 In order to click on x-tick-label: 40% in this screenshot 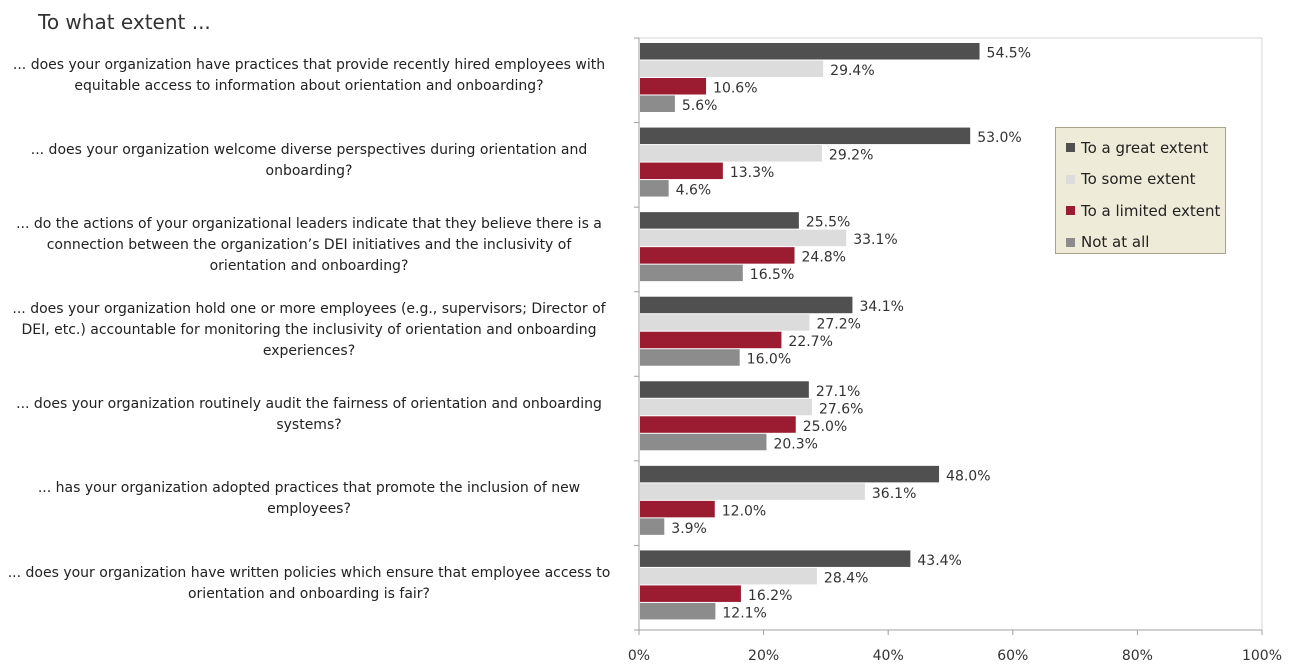, I will do `click(888, 656)`.